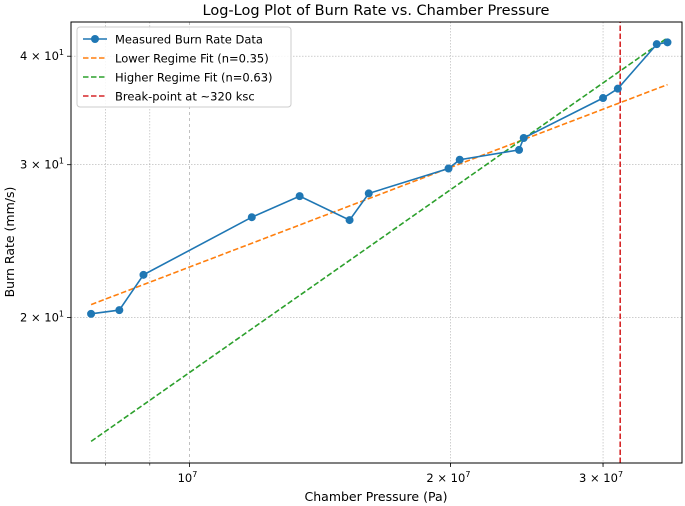 This screenshot has width=685, height=506. What do you see at coordinates (42, 164) in the screenshot?
I see `y-tick-label: 3 × 101` at bounding box center [42, 164].